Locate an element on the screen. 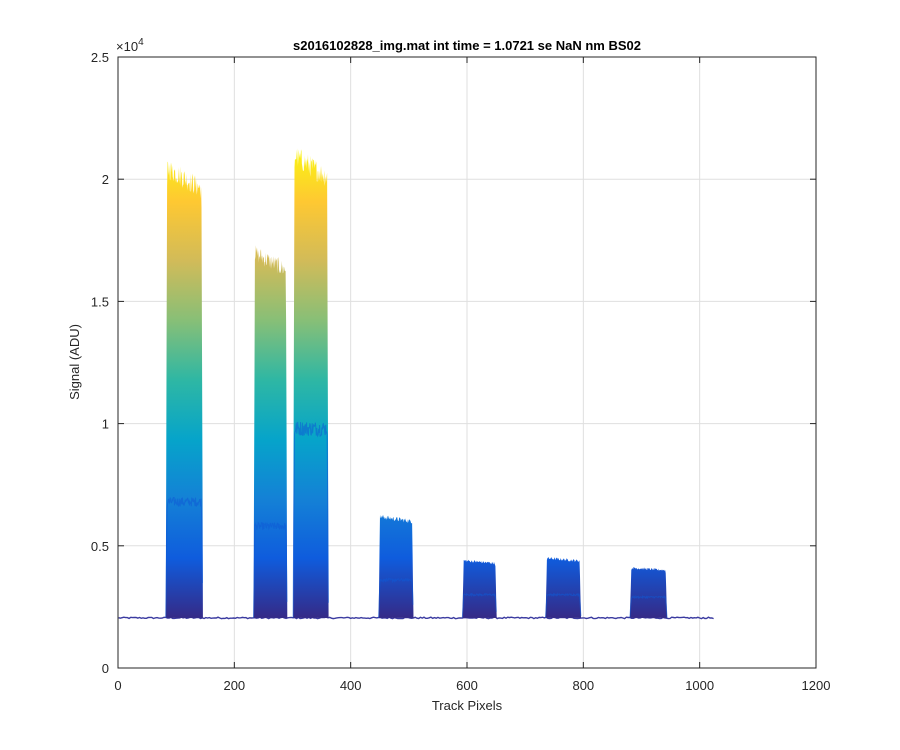 This screenshot has height=750, width=900. y-tick-label: 0.5 is located at coordinates (100, 546).